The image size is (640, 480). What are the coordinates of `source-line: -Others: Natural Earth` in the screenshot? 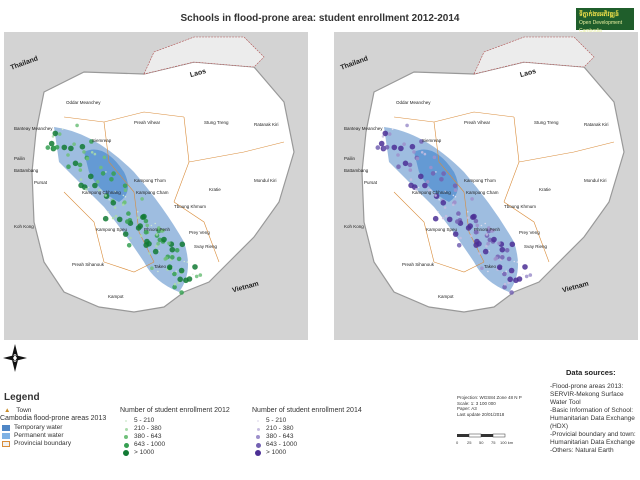 It's located at (582, 450).